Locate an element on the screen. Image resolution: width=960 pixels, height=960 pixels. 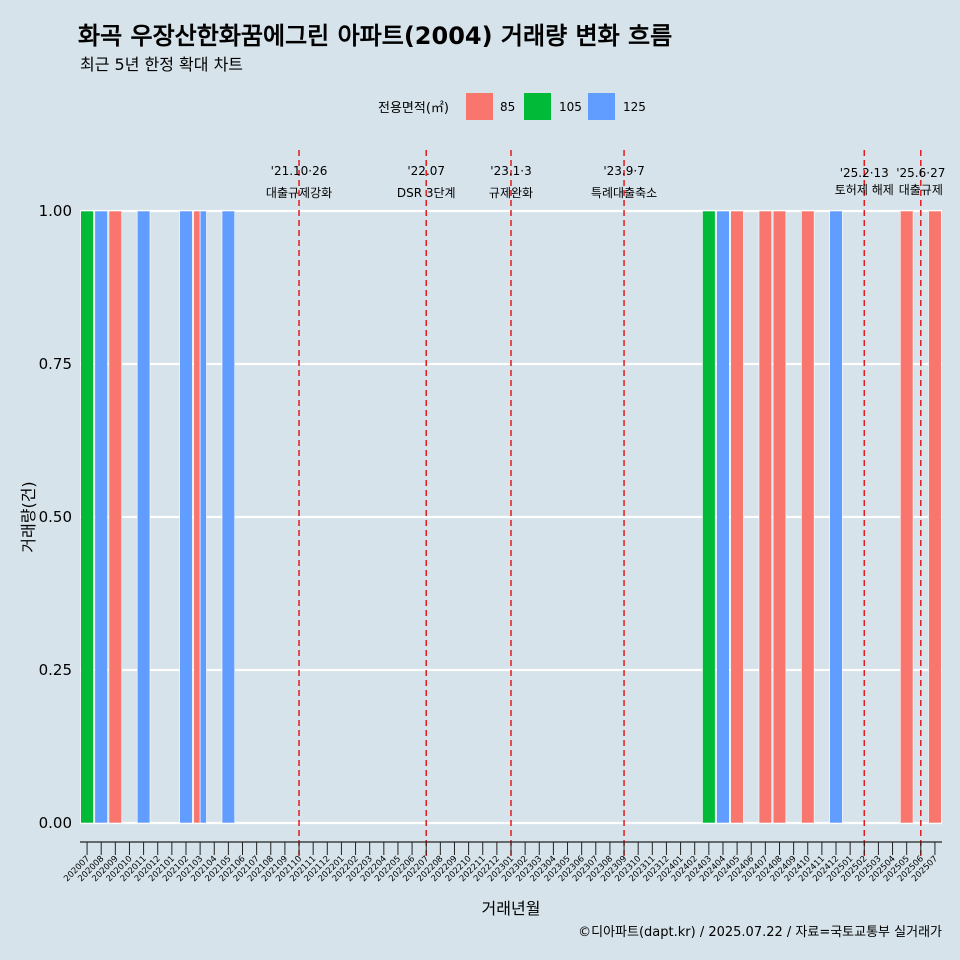
legend-label-125: 125 is located at coordinates (634, 107).